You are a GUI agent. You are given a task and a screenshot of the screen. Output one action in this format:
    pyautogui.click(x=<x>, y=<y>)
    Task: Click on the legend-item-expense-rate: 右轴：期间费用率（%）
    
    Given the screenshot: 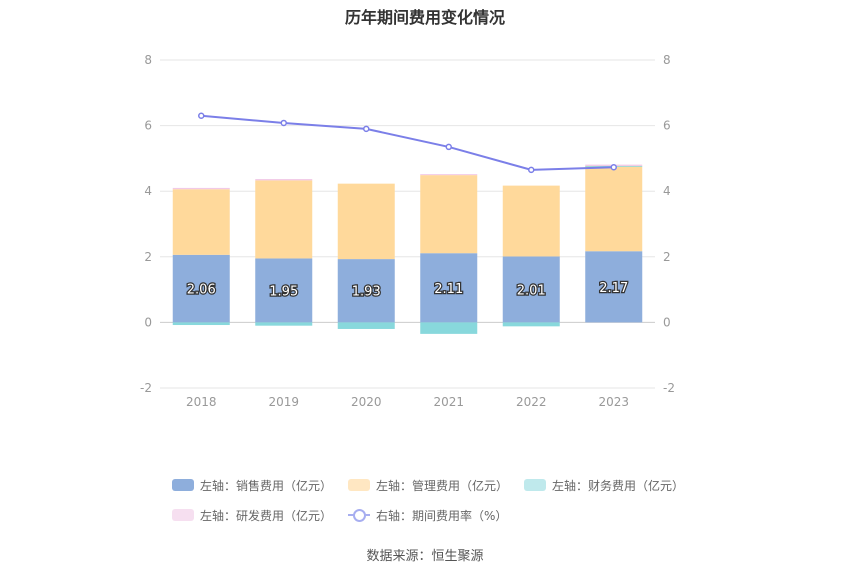 What is the action you would take?
    pyautogui.click(x=427, y=515)
    